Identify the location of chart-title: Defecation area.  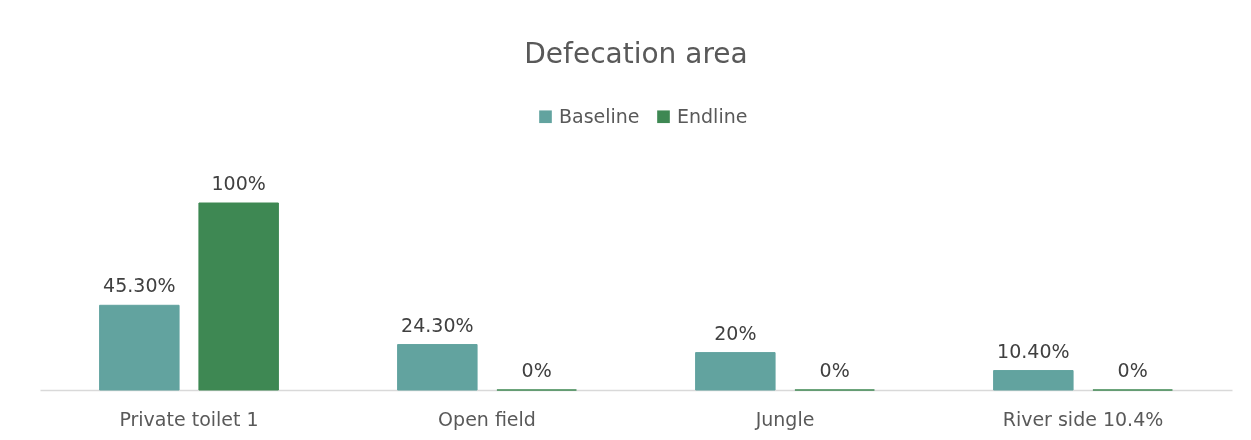
(636, 53).